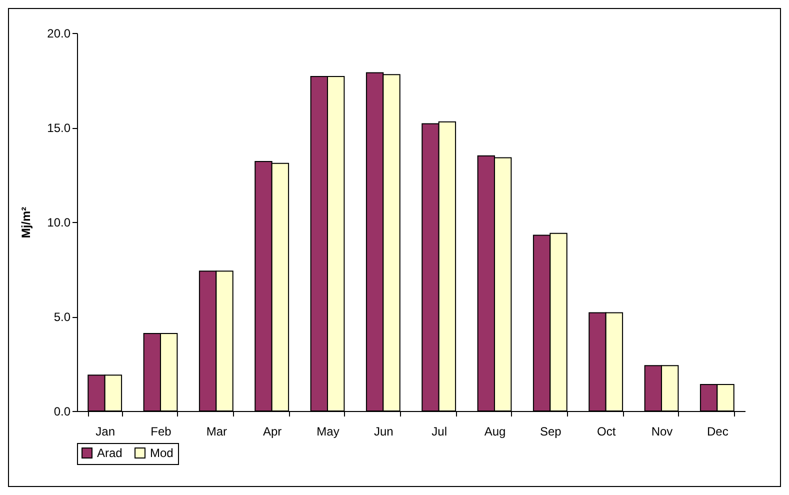 This screenshot has height=495, width=789. Describe the element at coordinates (59, 223) in the screenshot. I see `y-tick-label: 10.0` at that location.